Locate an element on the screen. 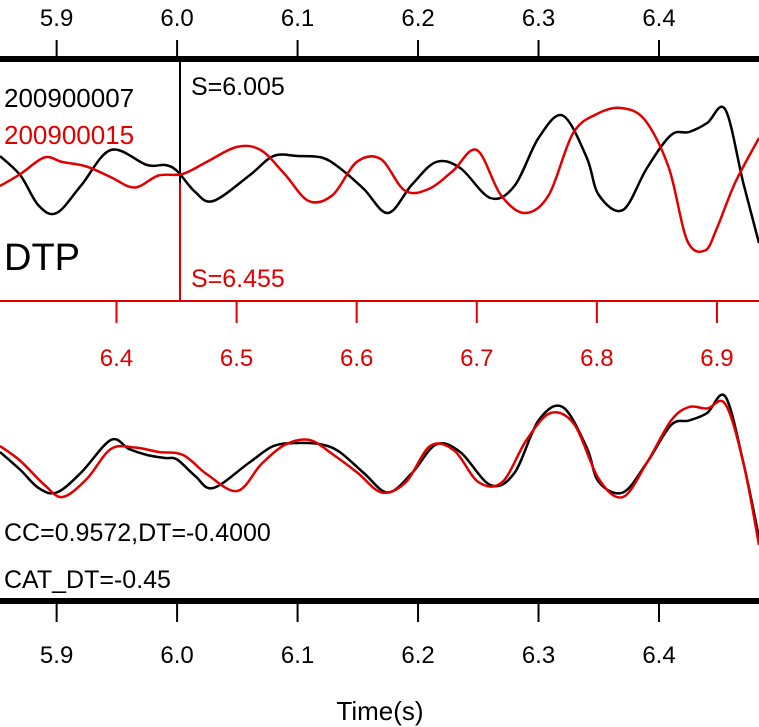 The width and height of the screenshot is (759, 727). red-tick-label-6.8: 6.8 is located at coordinates (596, 358).